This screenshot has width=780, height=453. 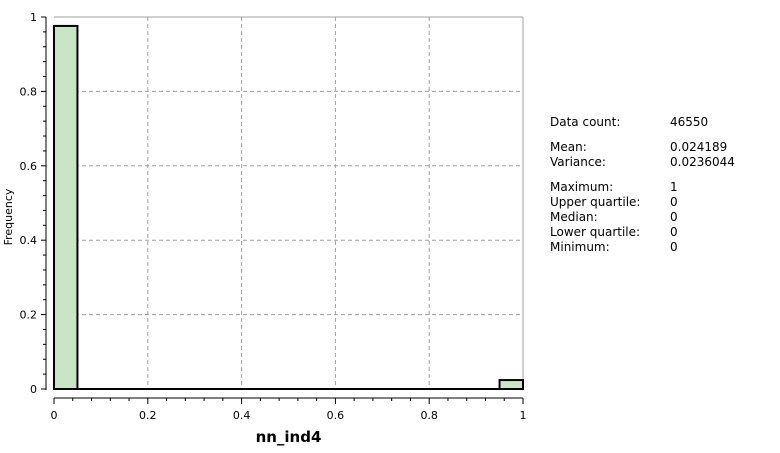 I want to click on stat-value: 0.0236044, so click(x=702, y=162).